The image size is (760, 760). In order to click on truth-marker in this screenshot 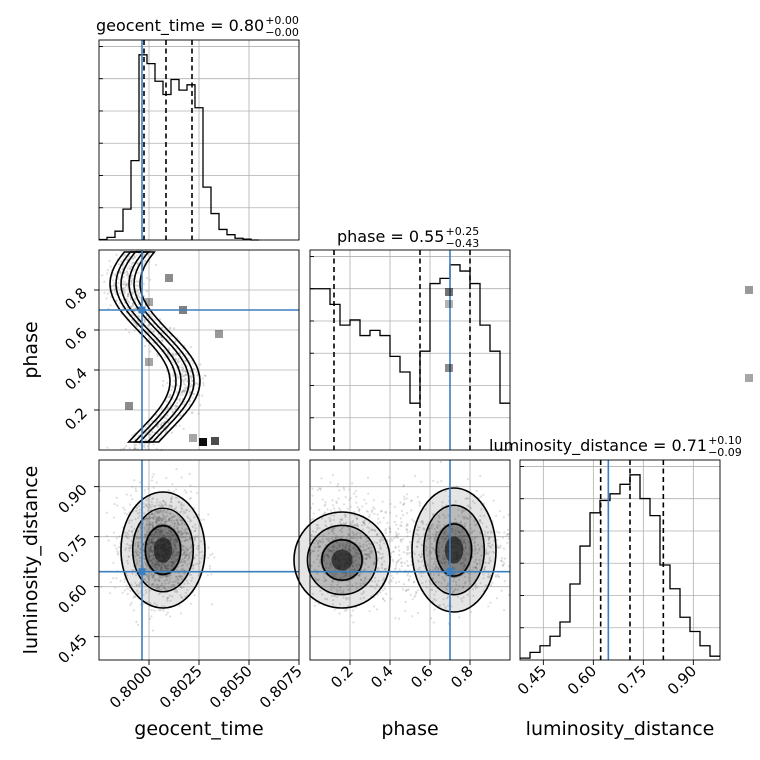, I will do `click(450, 572)`.